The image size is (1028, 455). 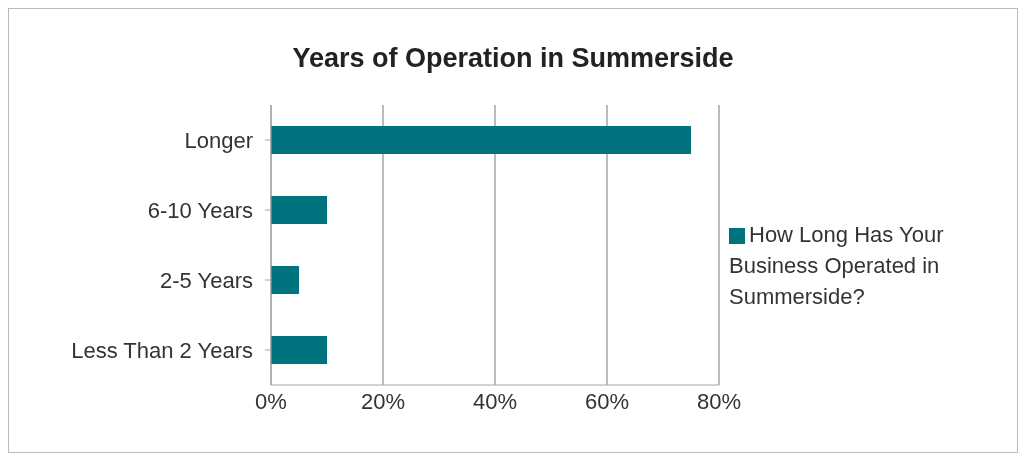 I want to click on y-tick-label: 6-10 Years, so click(x=200, y=210).